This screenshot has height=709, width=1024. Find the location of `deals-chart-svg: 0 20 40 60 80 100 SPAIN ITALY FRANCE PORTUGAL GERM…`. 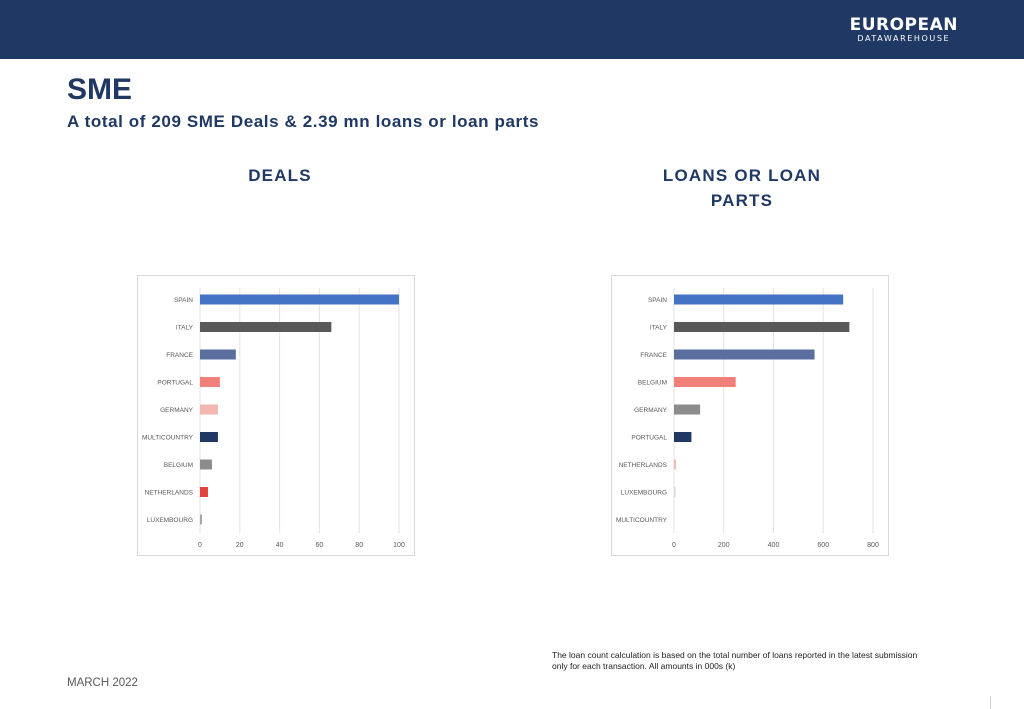

deals-chart-svg: 0 20 40 60 80 100 SPAIN ITALY FRANCE PORTUGAL GERM… is located at coordinates (273, 418).